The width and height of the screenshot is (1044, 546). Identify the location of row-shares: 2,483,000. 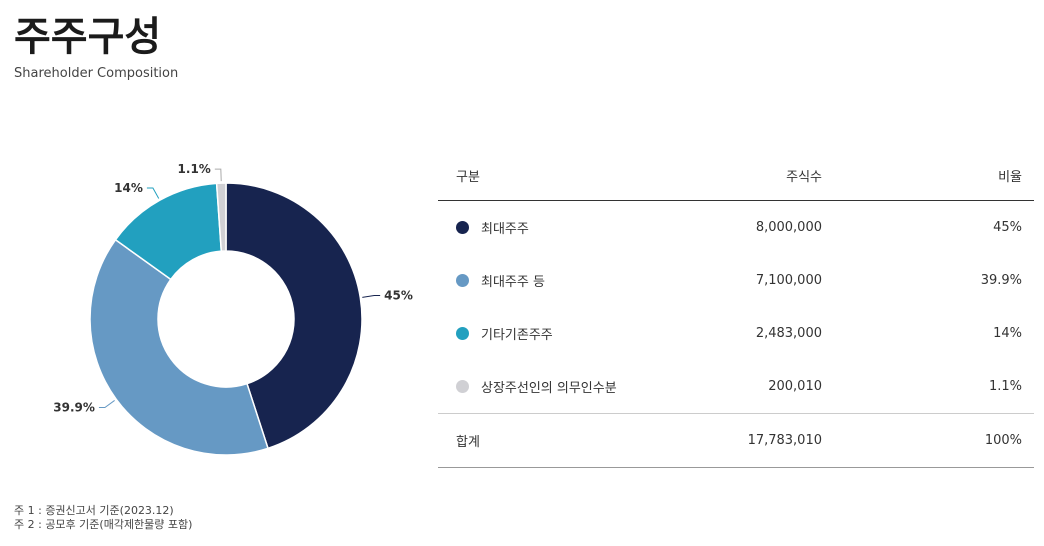
(788, 333).